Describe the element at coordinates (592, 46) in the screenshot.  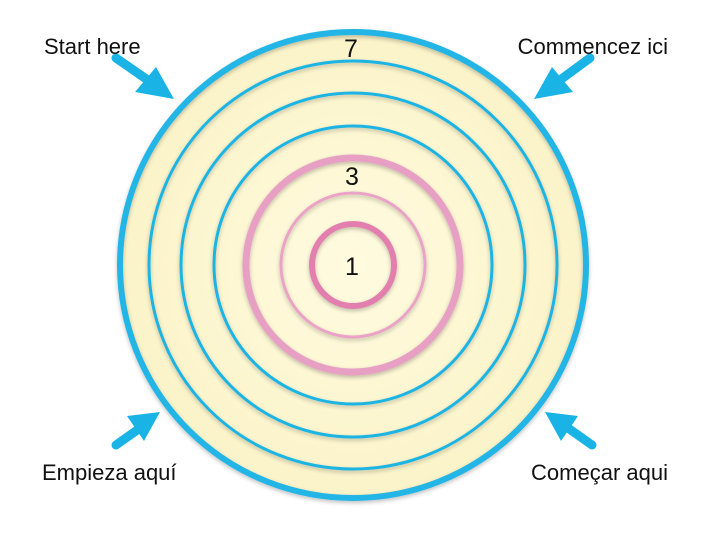
I see `label-commencez-ici: Commencez ici` at that location.